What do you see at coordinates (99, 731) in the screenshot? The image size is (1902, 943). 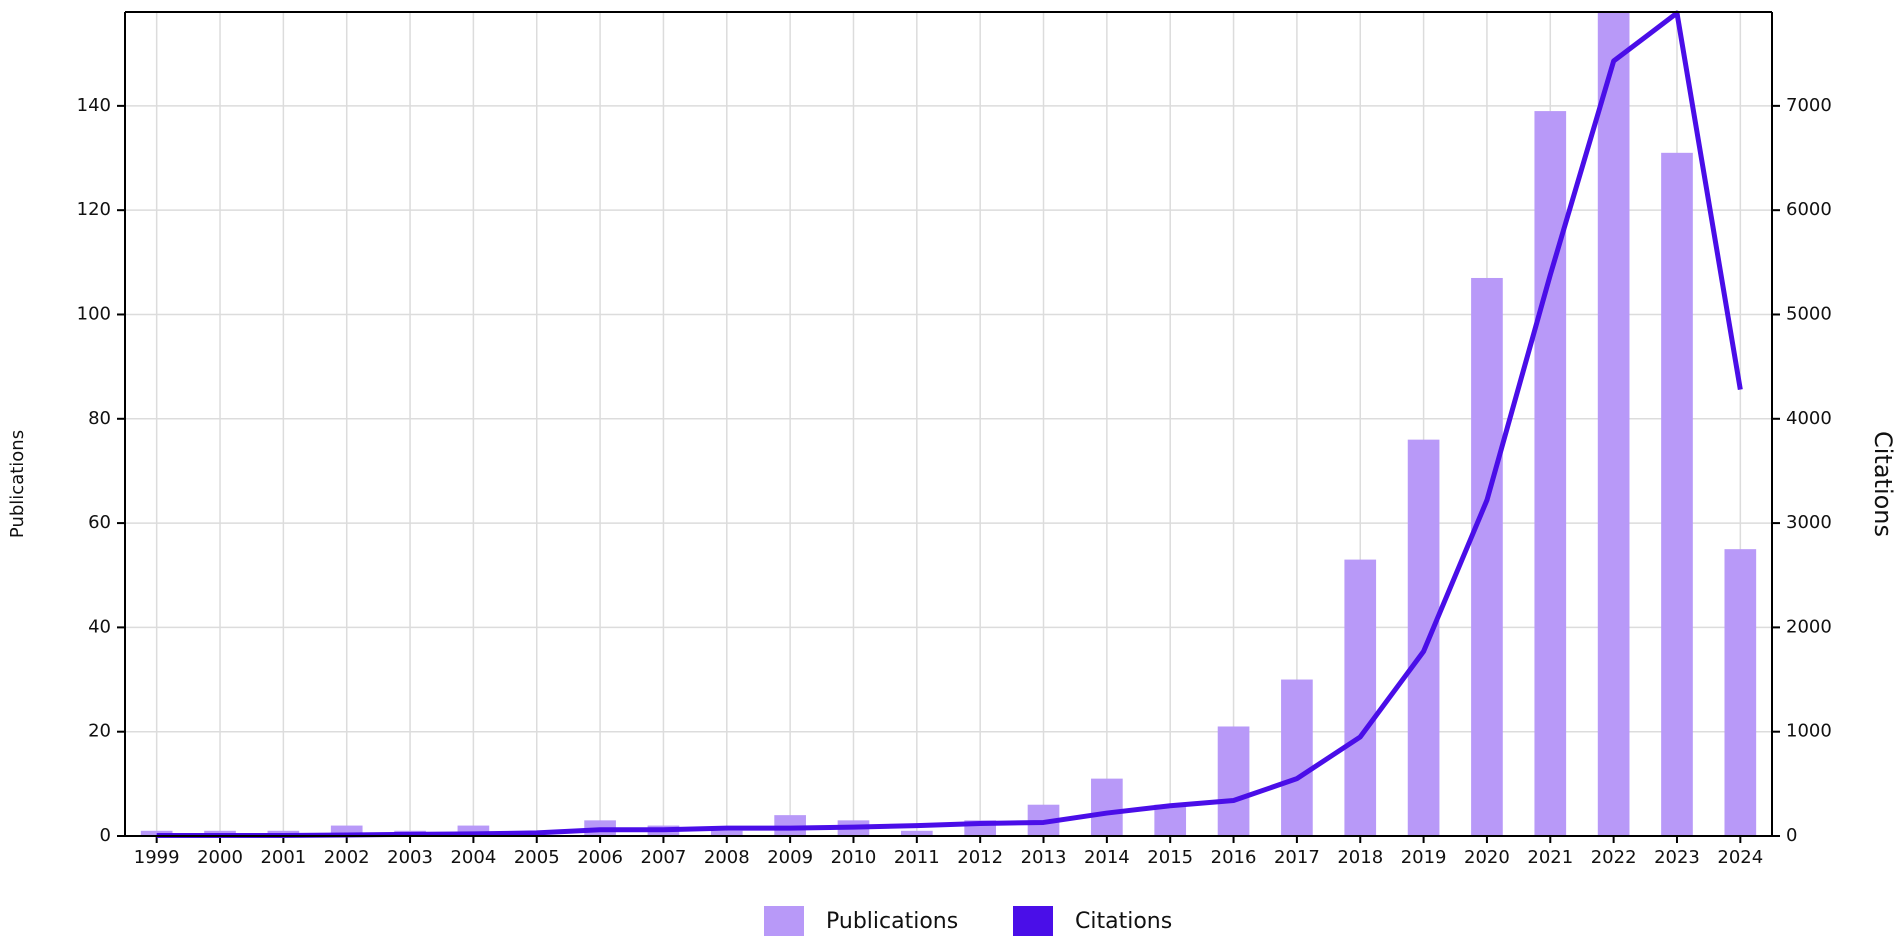 I see `y-tick-label: 20` at bounding box center [99, 731].